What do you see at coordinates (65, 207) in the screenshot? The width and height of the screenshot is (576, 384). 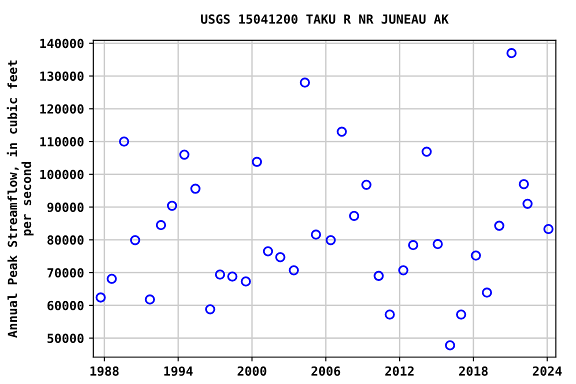 I see `y-tick-label: 90000` at bounding box center [65, 207].